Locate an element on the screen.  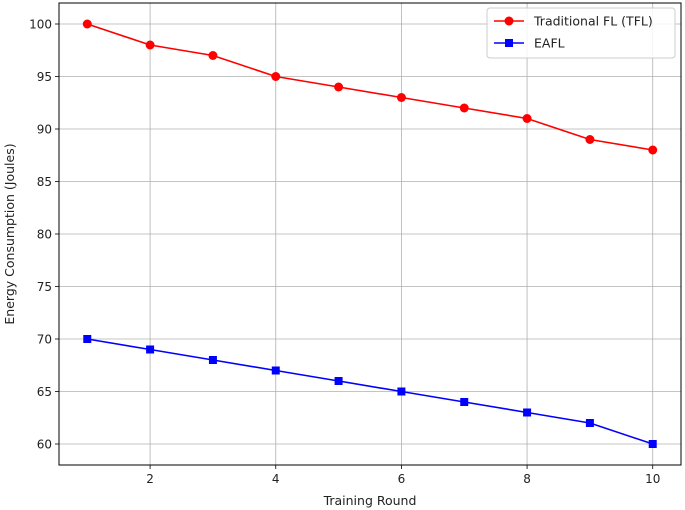
legend-marker-tfl is located at coordinates (509, 21).